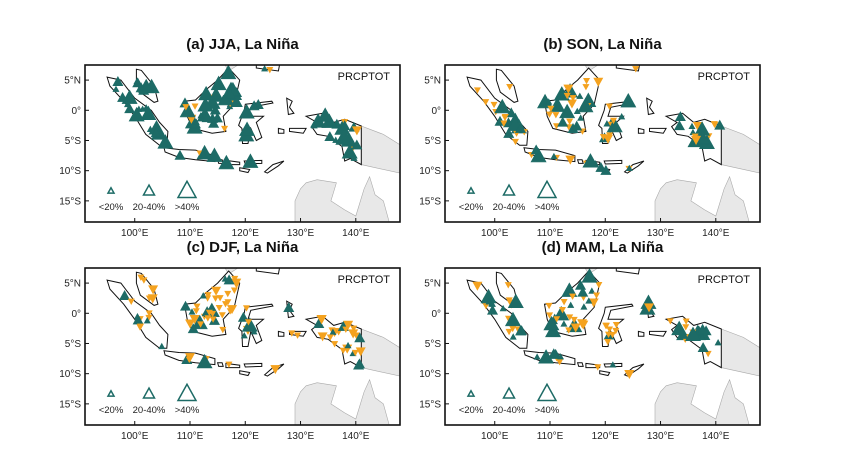 The image size is (864, 465). What do you see at coordinates (613, 143) in the screenshot?
I see `map-body` at bounding box center [613, 143].